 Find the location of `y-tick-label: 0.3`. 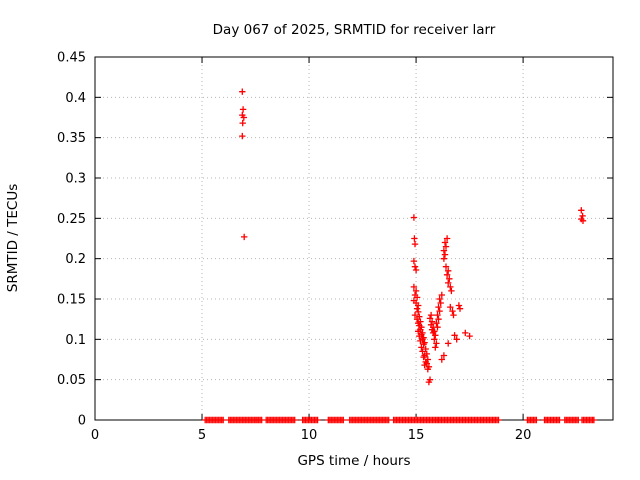

y-tick-label: 0.3 is located at coordinates (75, 179).